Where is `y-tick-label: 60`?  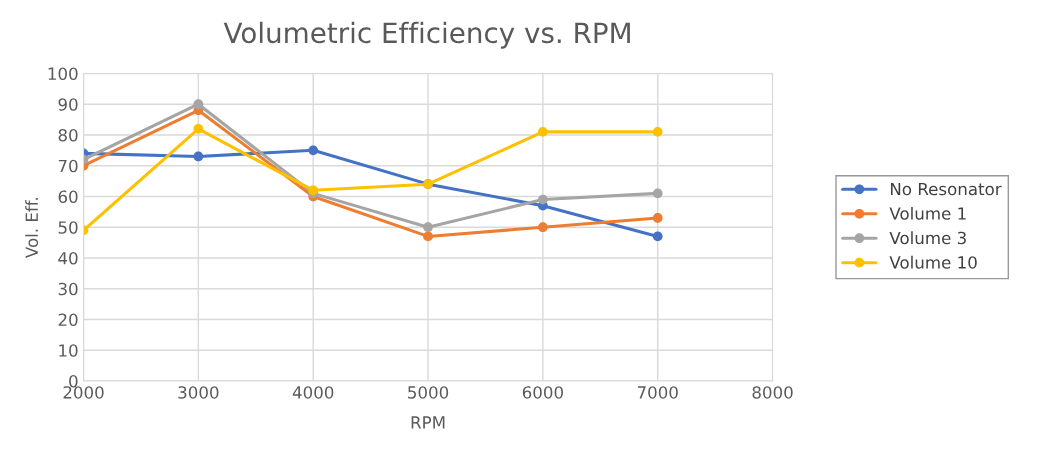
y-tick-label: 60 is located at coordinates (68, 197).